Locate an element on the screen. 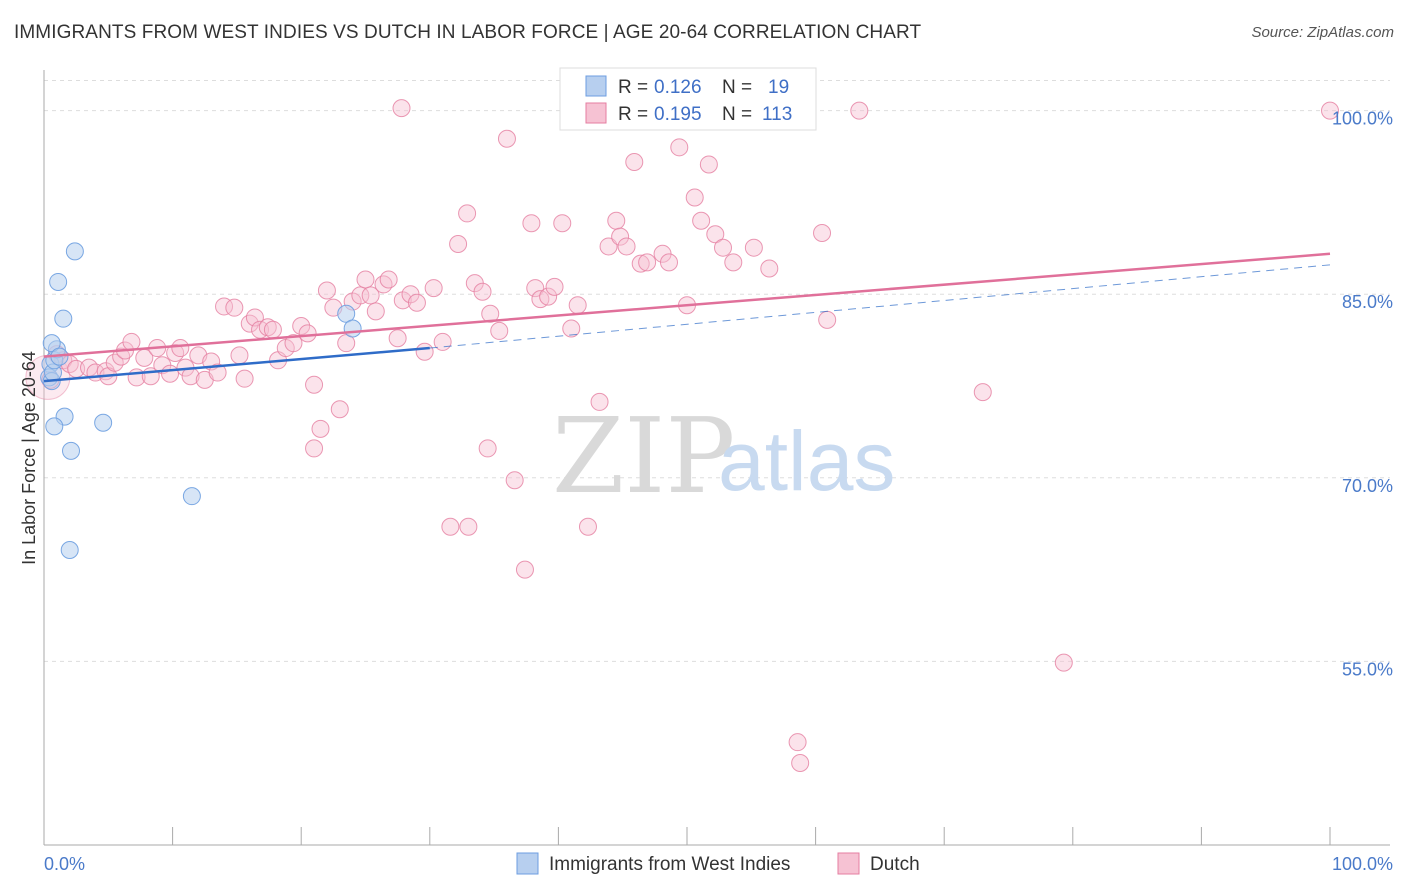 The image size is (1406, 892). y-tick-label-3: 100.0% is located at coordinates (1362, 119).